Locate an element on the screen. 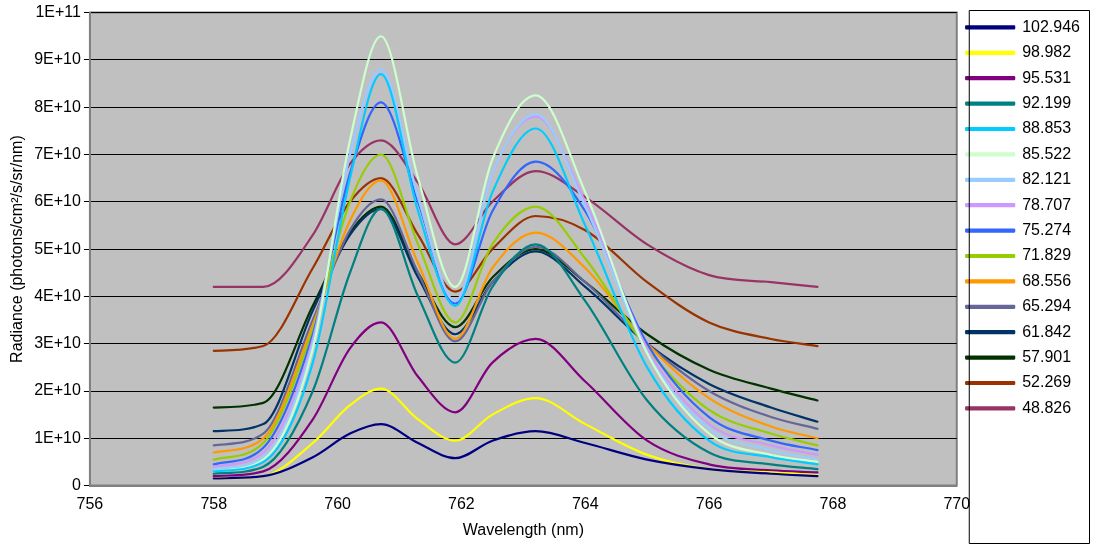 This screenshot has width=1094, height=548. legend-label: 85.522 is located at coordinates (1047, 153).